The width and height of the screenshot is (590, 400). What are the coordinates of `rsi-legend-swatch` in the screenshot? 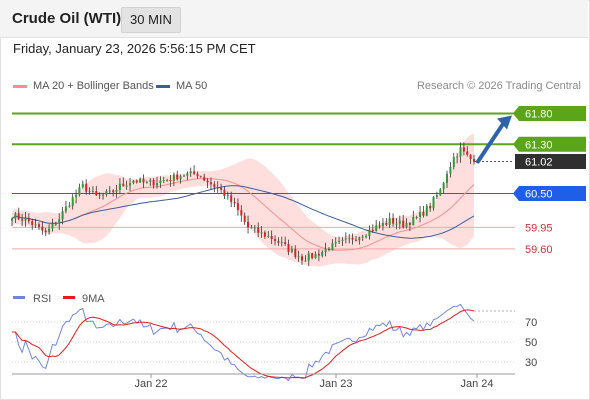 It's located at (19, 297).